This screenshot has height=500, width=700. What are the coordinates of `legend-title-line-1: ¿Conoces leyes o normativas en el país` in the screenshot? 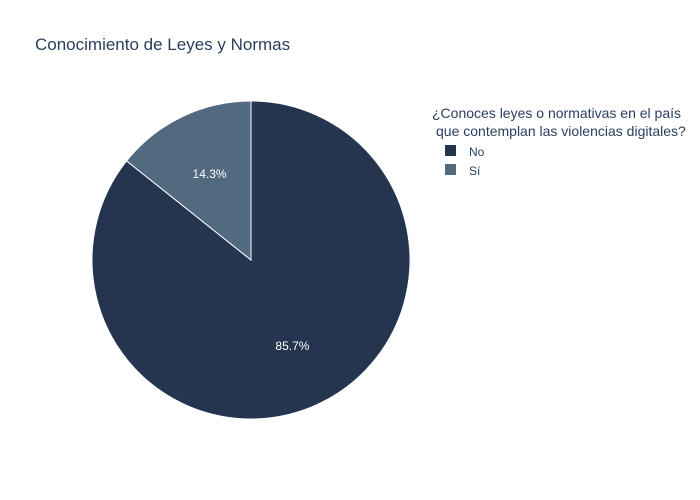 It's located at (556, 113).